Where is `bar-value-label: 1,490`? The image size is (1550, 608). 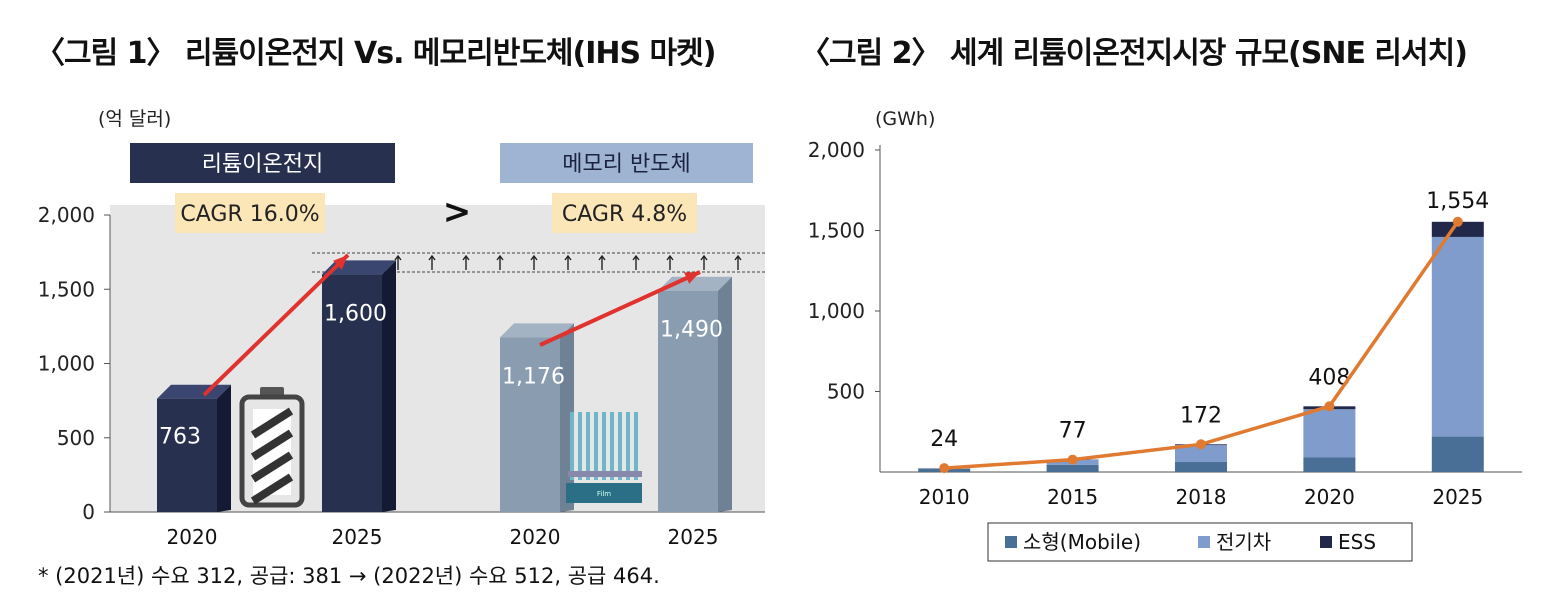 bar-value-label: 1,490 is located at coordinates (691, 330).